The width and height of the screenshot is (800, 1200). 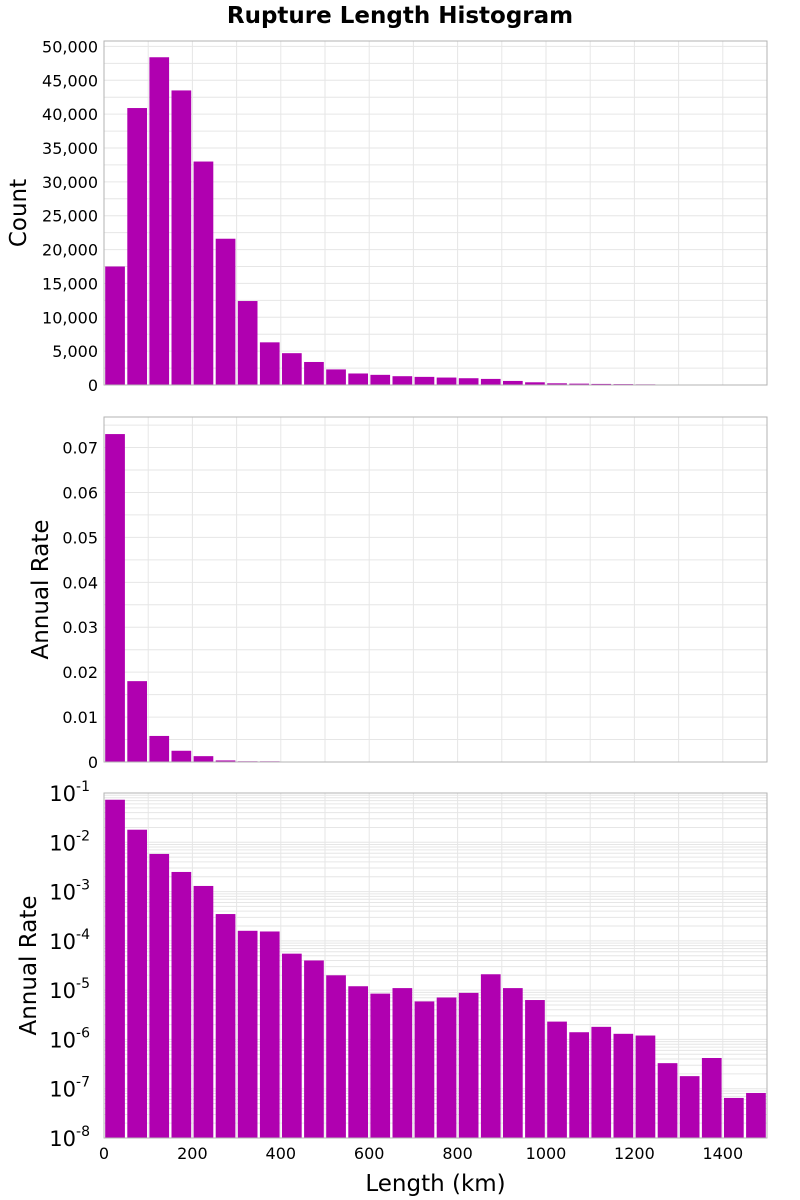 I want to click on y-tick-label: 50,000, so click(x=70, y=46).